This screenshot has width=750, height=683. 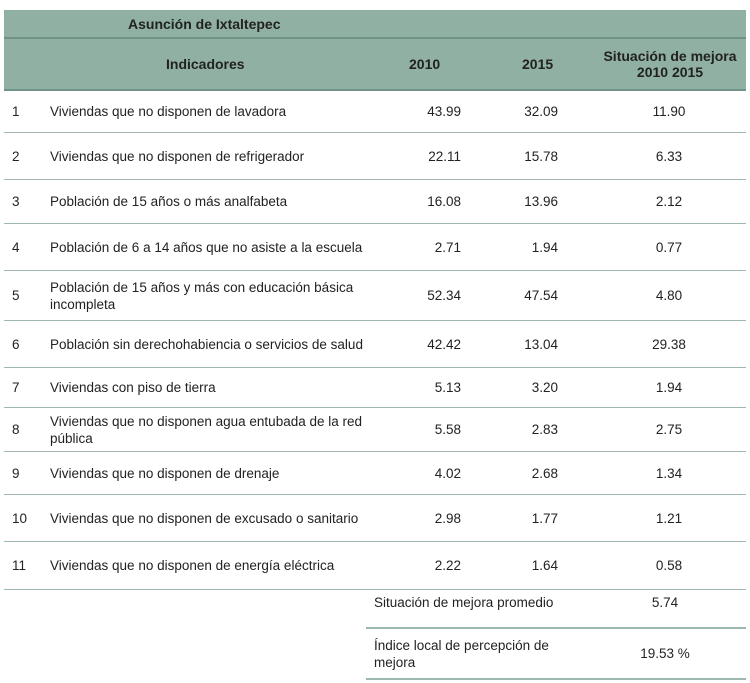 What do you see at coordinates (541, 201) in the screenshot?
I see `value-2015: 13.96` at bounding box center [541, 201].